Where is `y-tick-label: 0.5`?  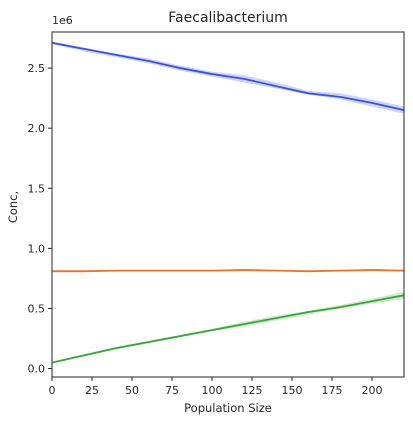 y-tick-label: 0.5 is located at coordinates (37, 308).